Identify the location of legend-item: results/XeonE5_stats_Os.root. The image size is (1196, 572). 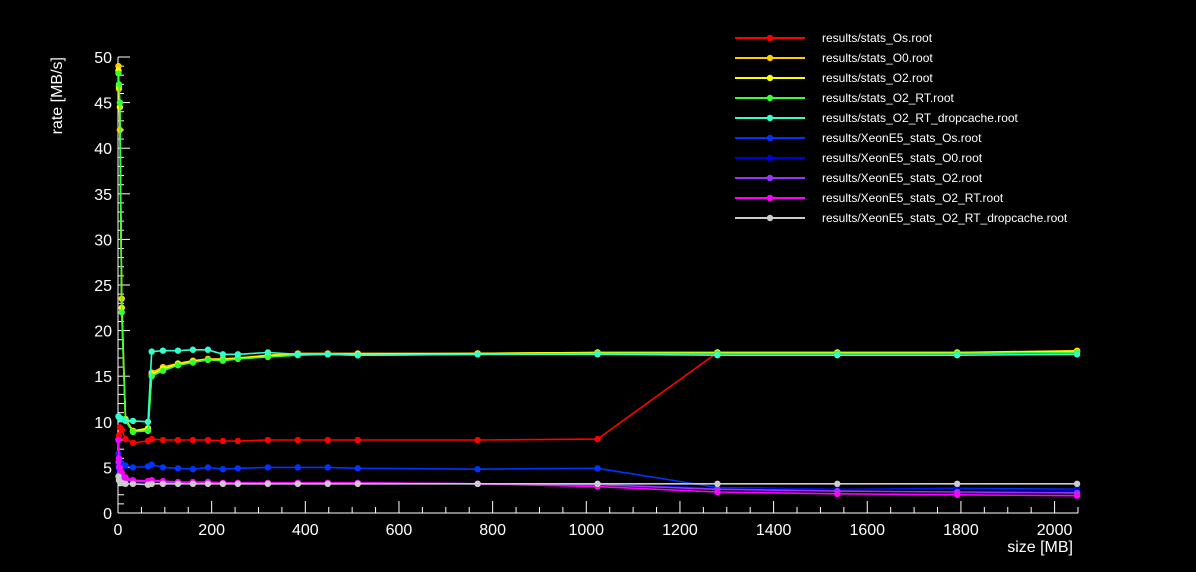
(858, 138).